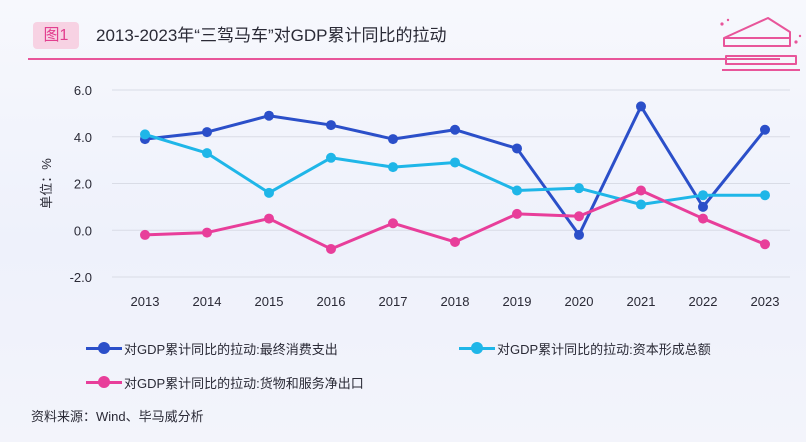 The height and width of the screenshot is (442, 806). What do you see at coordinates (703, 301) in the screenshot?
I see `x-tick-label: 2022` at bounding box center [703, 301].